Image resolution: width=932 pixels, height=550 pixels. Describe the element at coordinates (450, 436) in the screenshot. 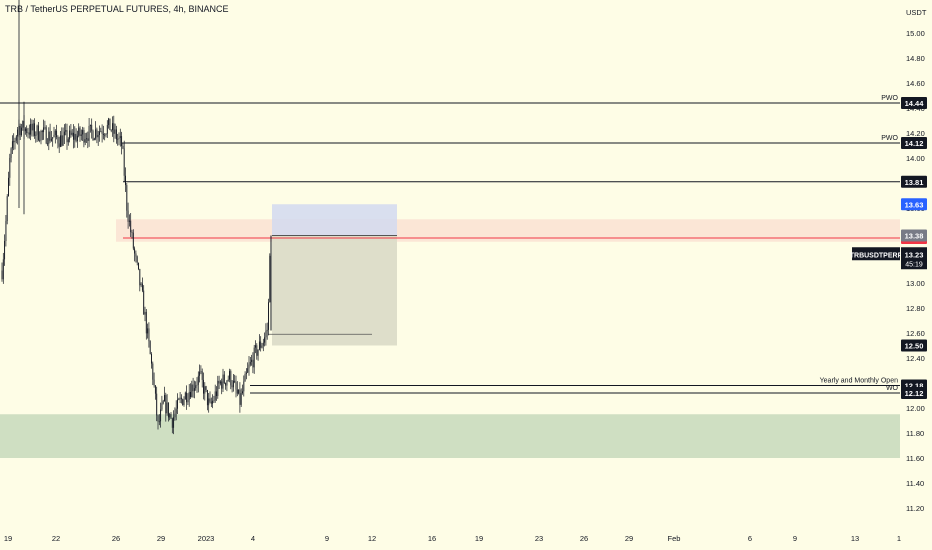

I see `demand-zone` at that location.